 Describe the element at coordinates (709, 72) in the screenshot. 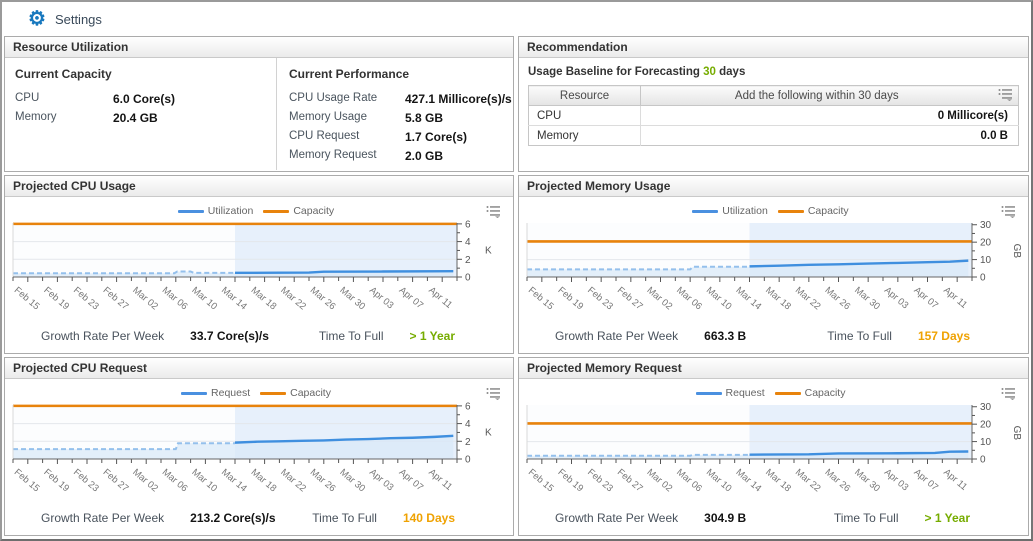

I see `baseline-days-value: 30` at that location.